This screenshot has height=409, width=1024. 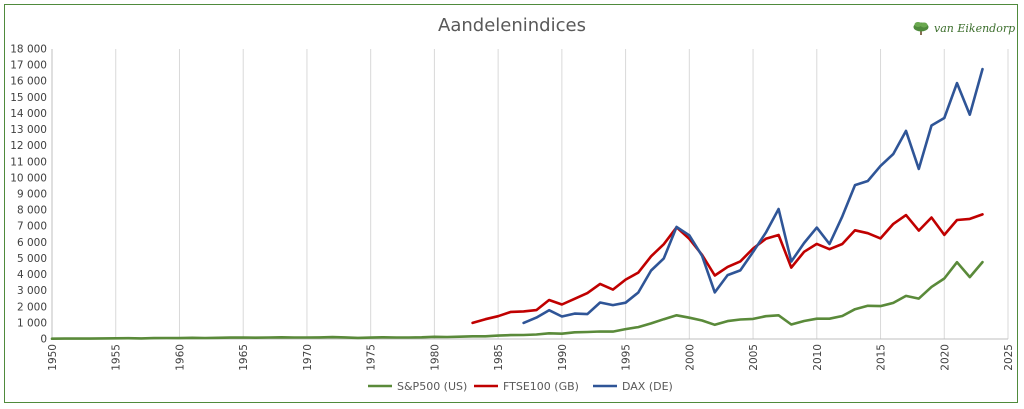 I want to click on x-tick-label: 2025, so click(x=1009, y=357).